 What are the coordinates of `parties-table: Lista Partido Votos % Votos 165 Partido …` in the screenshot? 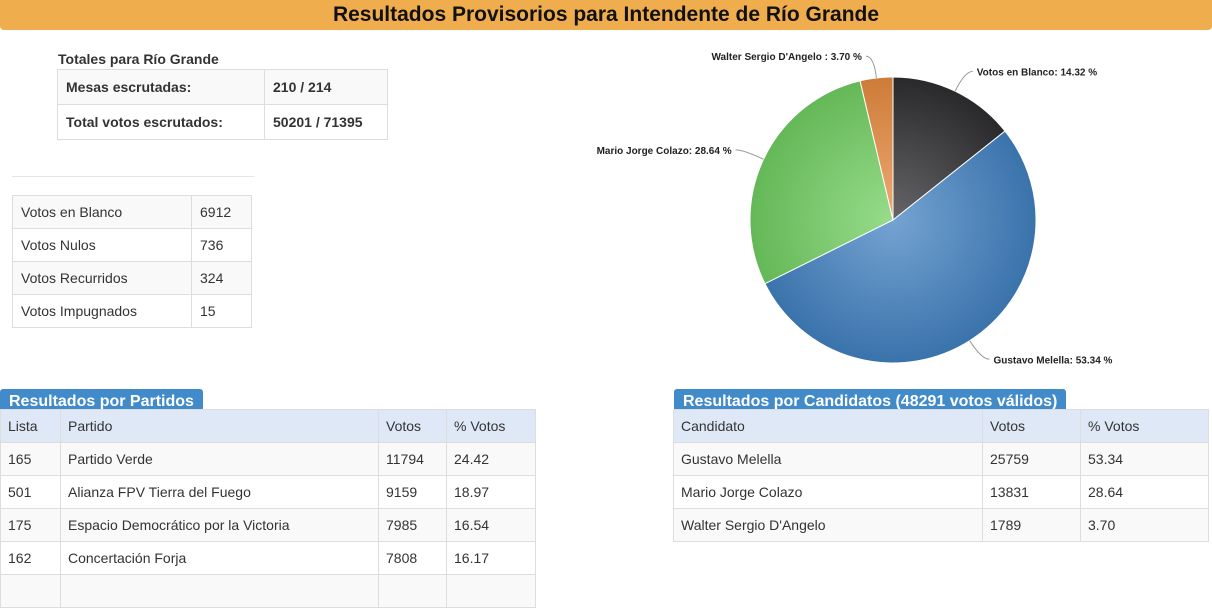 It's located at (268, 508).